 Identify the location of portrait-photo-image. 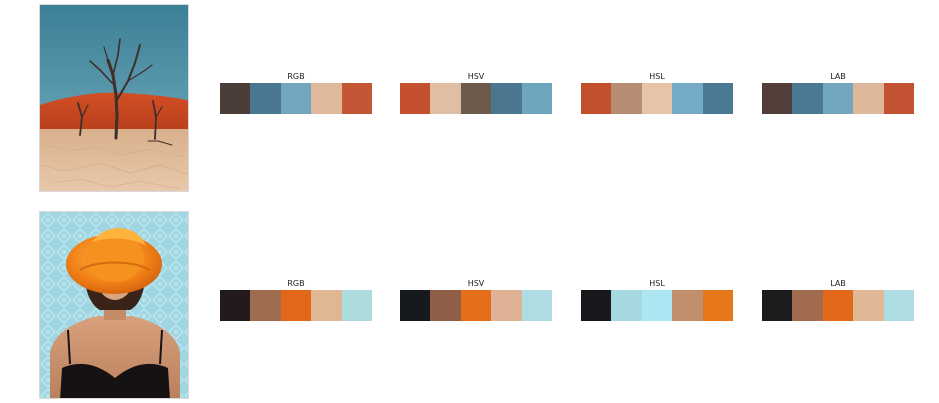
(114, 305).